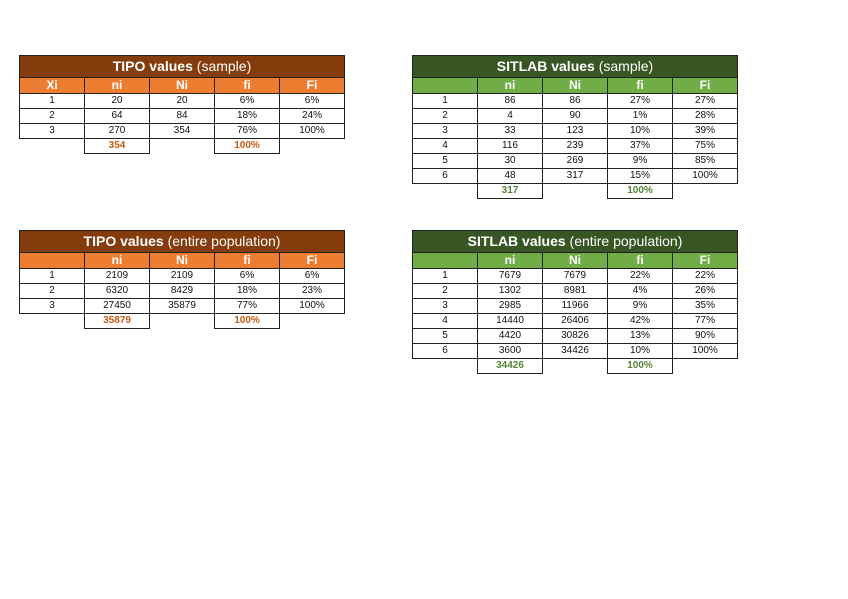  What do you see at coordinates (510, 191) in the screenshot?
I see `total-ni: 317` at bounding box center [510, 191].